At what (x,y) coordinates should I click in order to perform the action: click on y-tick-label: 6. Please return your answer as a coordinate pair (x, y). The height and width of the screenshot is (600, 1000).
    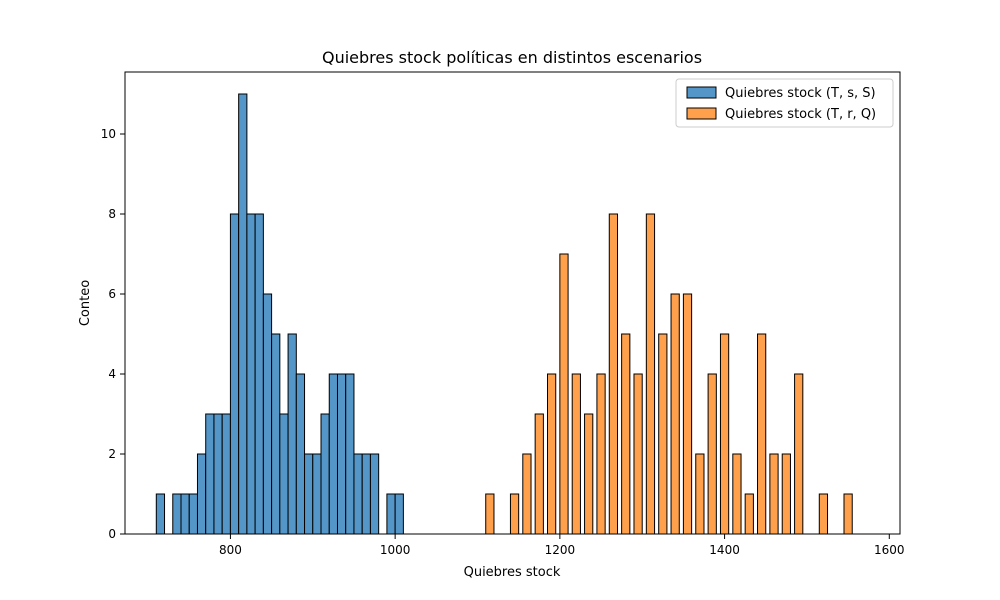
    Looking at the image, I should click on (112, 294).